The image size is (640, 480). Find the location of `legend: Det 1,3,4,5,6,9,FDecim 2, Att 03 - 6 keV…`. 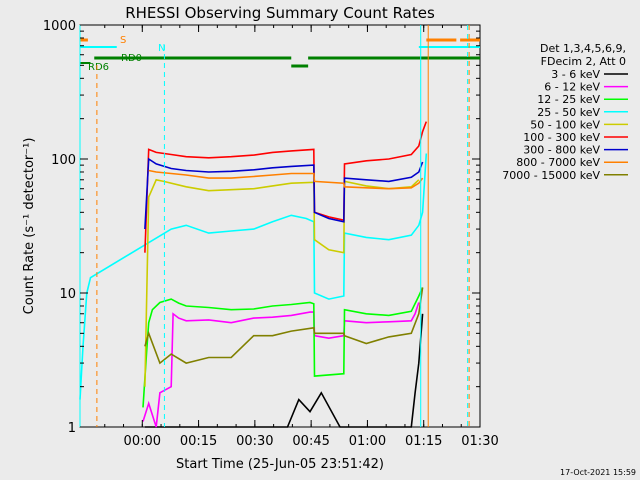

legend: Det 1,3,4,5,6,9,FDecim 2, Att 03 - 6 keV… is located at coordinates (565, 112).